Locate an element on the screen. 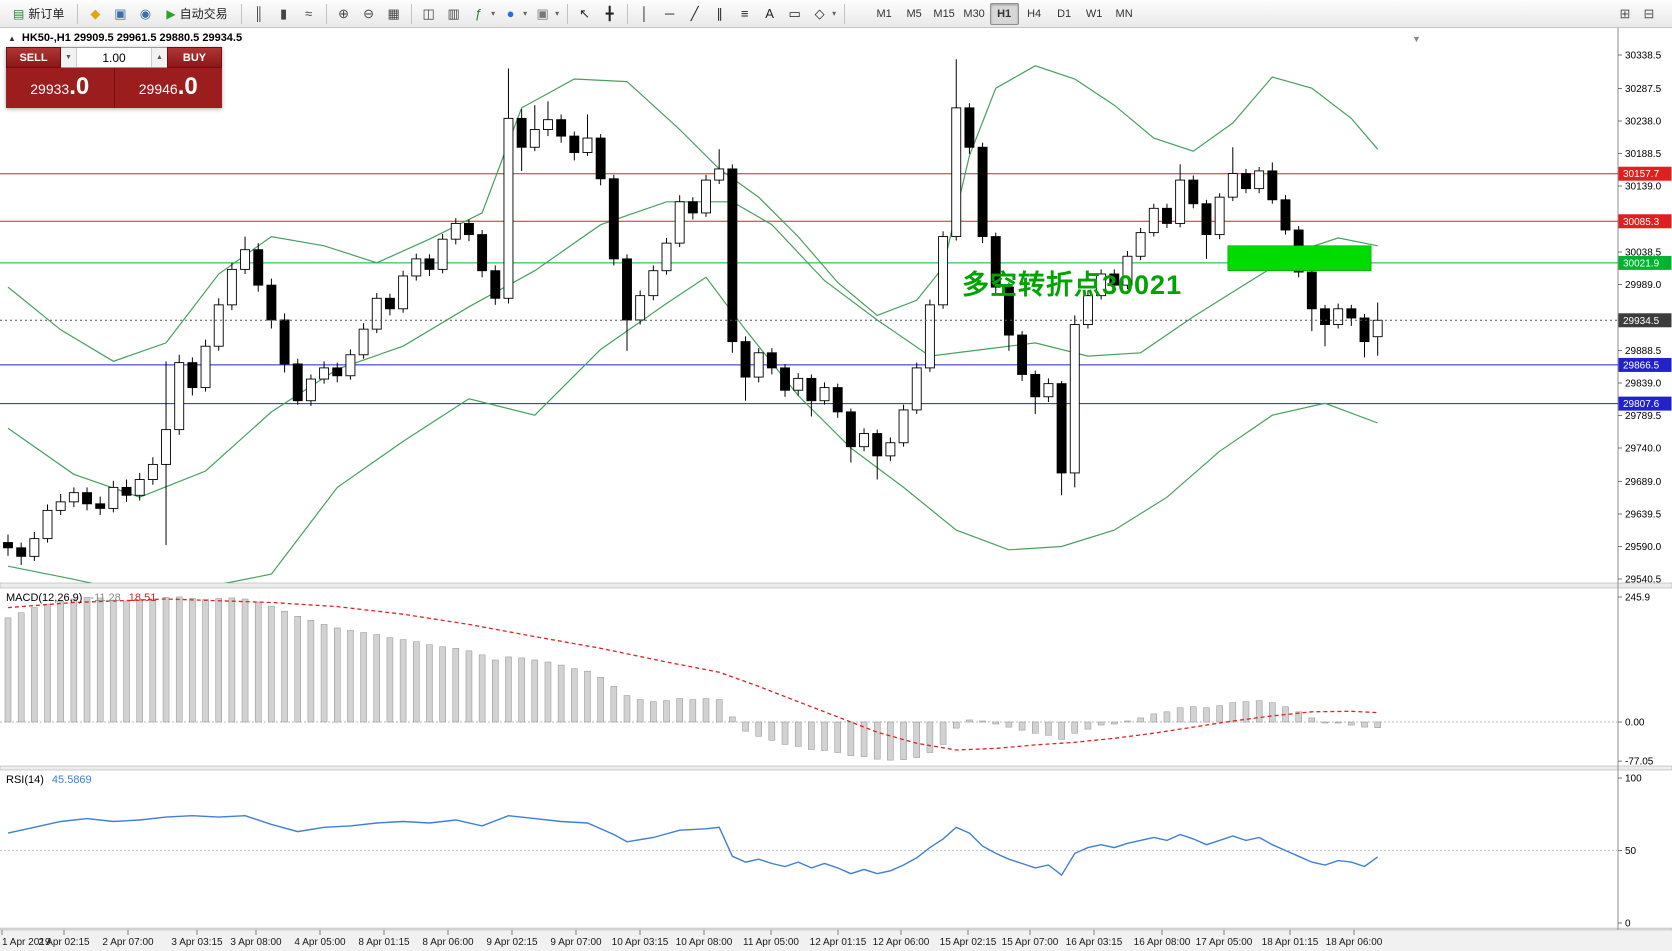 The width and height of the screenshot is (1672, 951). rsi-panel-label: RSI(14) 45.5869 is located at coordinates (49, 780).